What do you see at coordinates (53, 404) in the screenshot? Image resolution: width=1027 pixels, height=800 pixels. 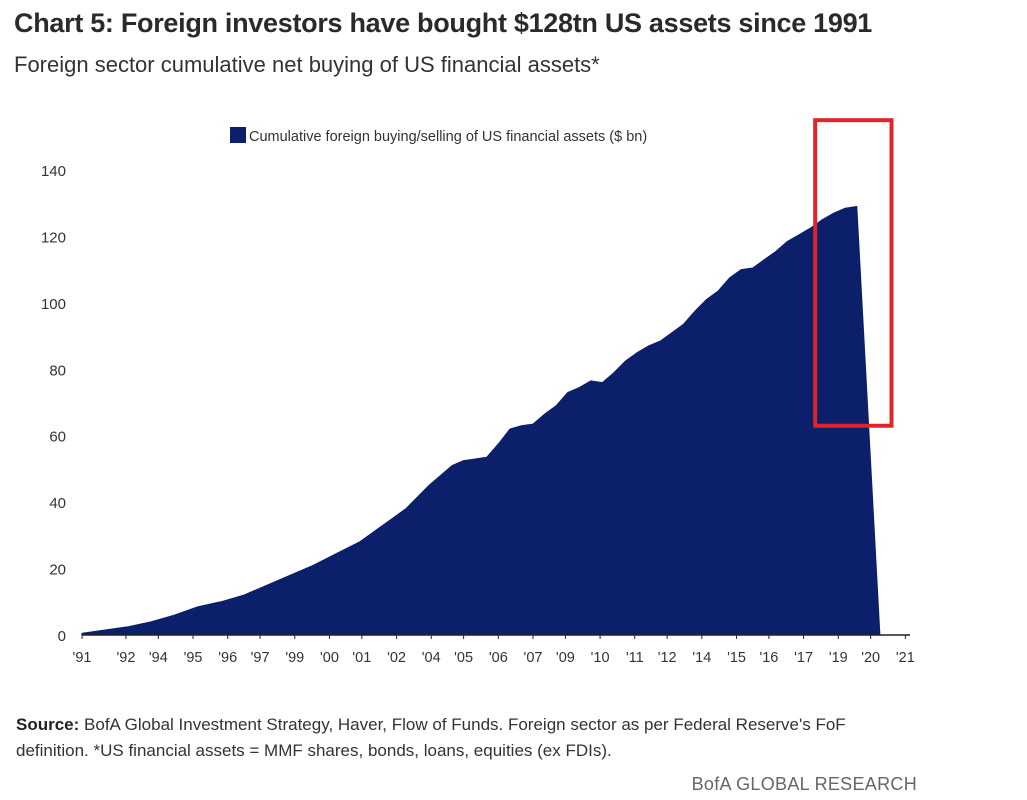 I see `y-axis: 0 20 40 60 80 100 120 140` at bounding box center [53, 404].